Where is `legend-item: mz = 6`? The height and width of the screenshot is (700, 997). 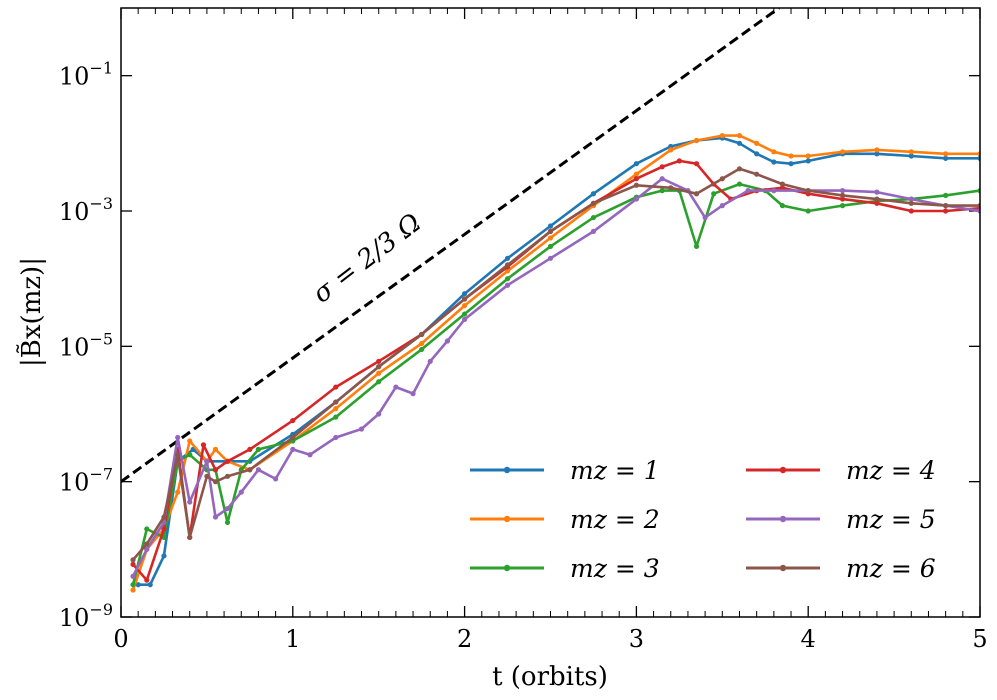
legend-item: mz = 6 is located at coordinates (841, 568).